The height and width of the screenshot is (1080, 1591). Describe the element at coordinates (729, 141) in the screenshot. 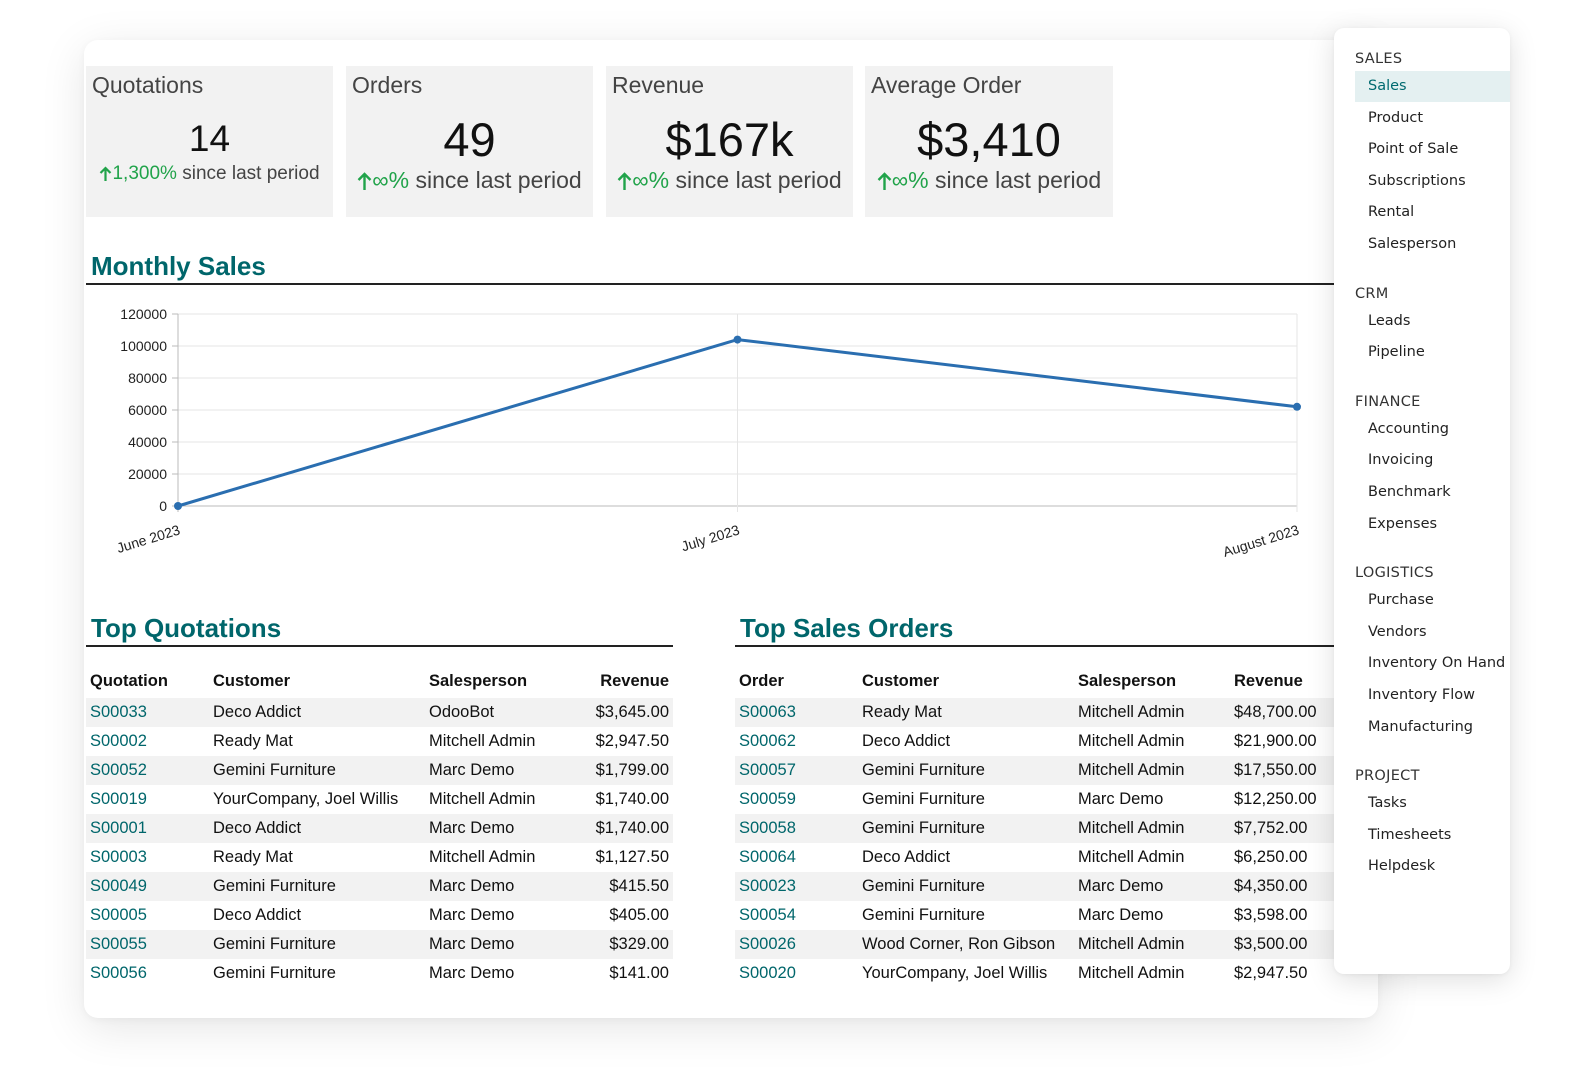

I see `kpi-revenue: Revenue $167k ∞% since last period` at that location.